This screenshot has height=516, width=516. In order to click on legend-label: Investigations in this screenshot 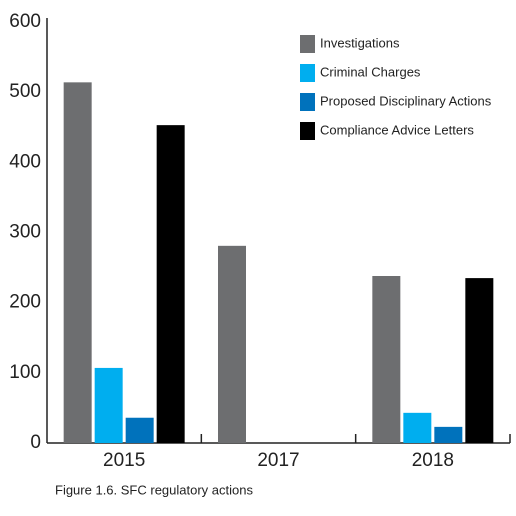, I will do `click(360, 42)`.